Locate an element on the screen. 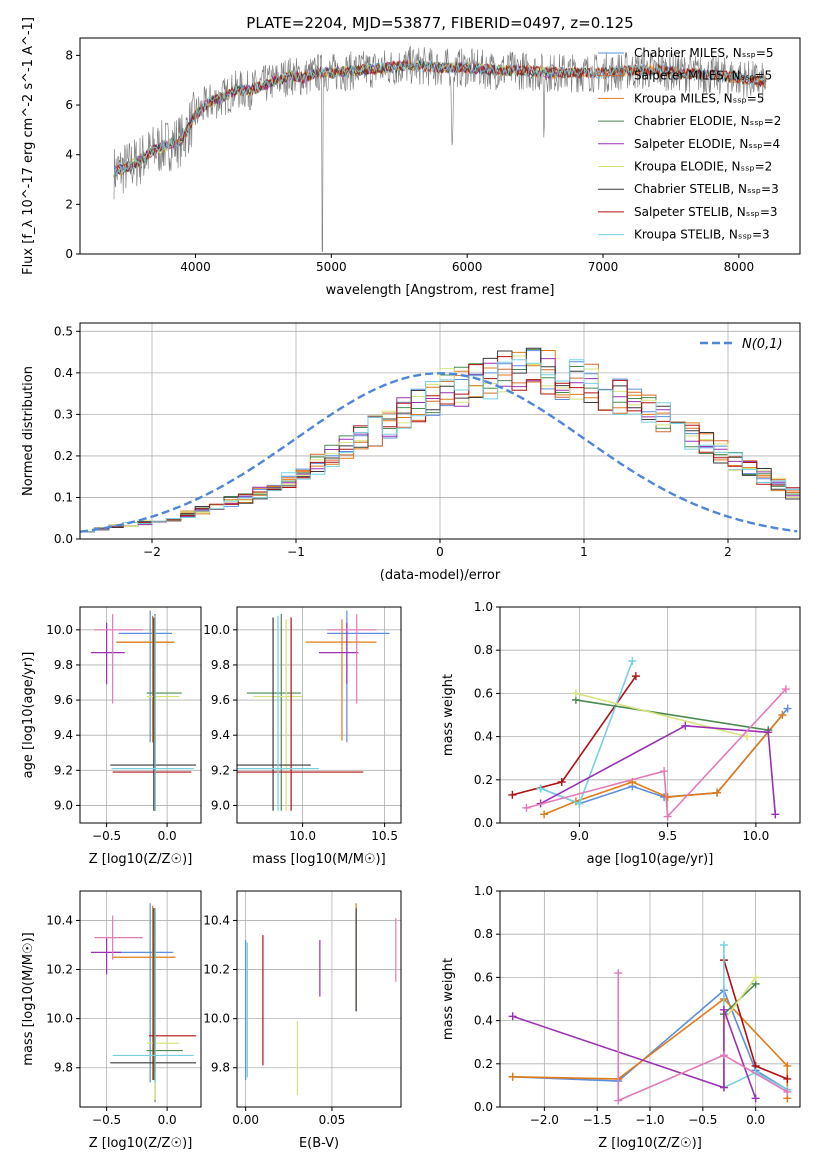 This screenshot has height=1170, width=819. x-tick-label: 10.0 is located at coordinates (756, 836).